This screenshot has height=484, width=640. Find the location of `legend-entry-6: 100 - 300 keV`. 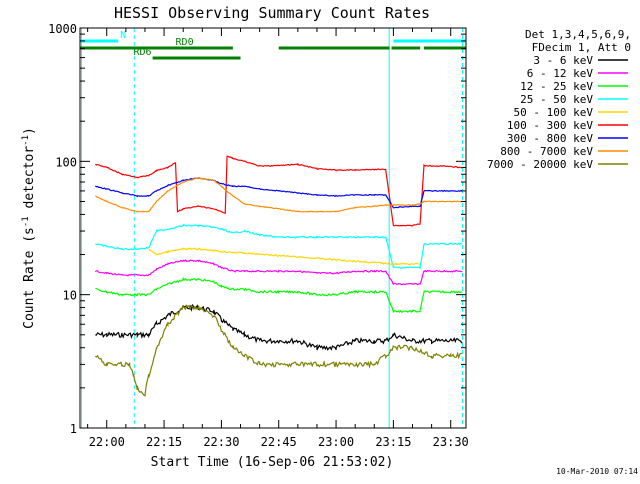

legend-entry-6: 100 - 300 keV is located at coordinates (550, 125).